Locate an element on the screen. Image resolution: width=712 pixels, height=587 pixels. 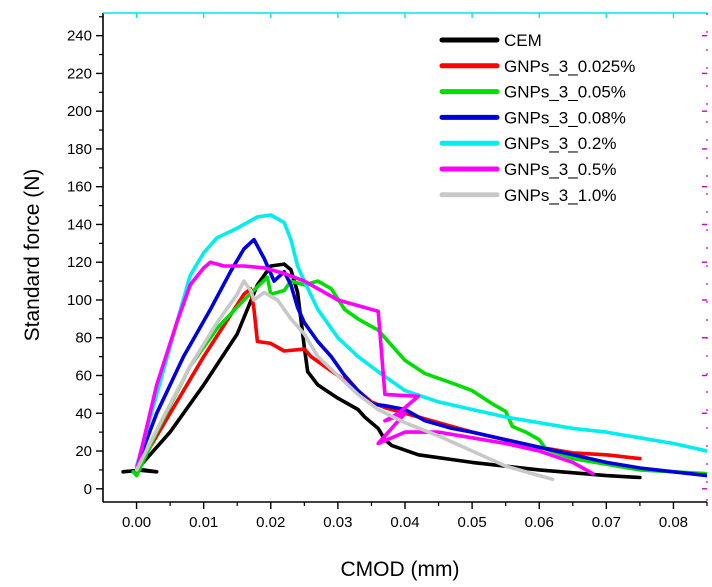
legend-label: GNPs_3_0.025% is located at coordinates (569, 66).